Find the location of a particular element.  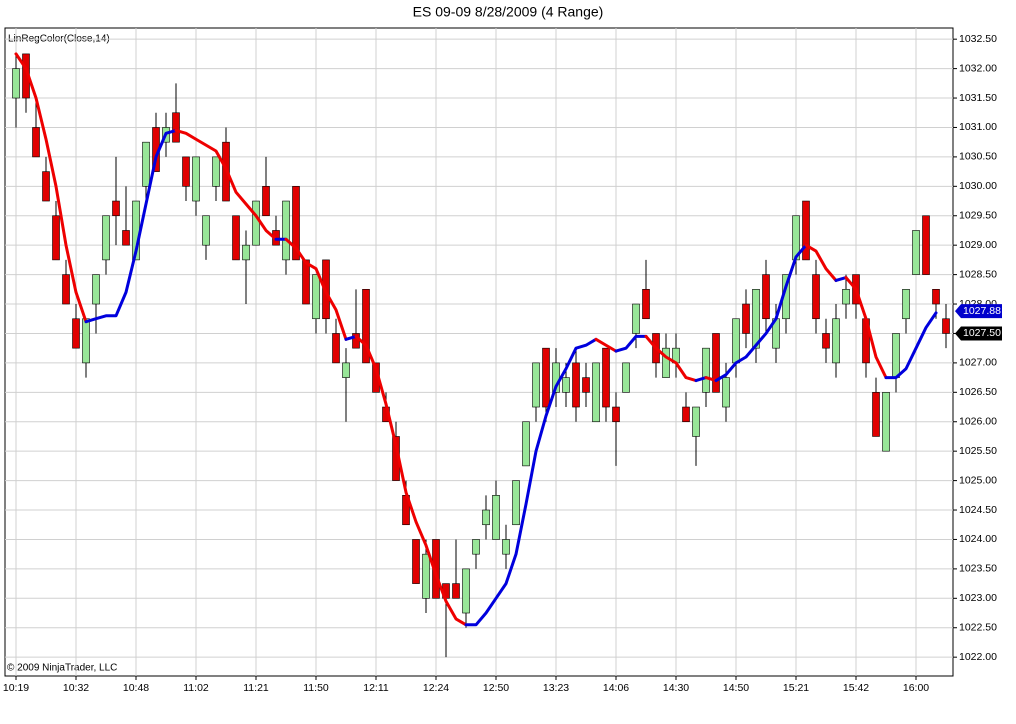

y-tick-label: 1024.50 is located at coordinates (978, 510).